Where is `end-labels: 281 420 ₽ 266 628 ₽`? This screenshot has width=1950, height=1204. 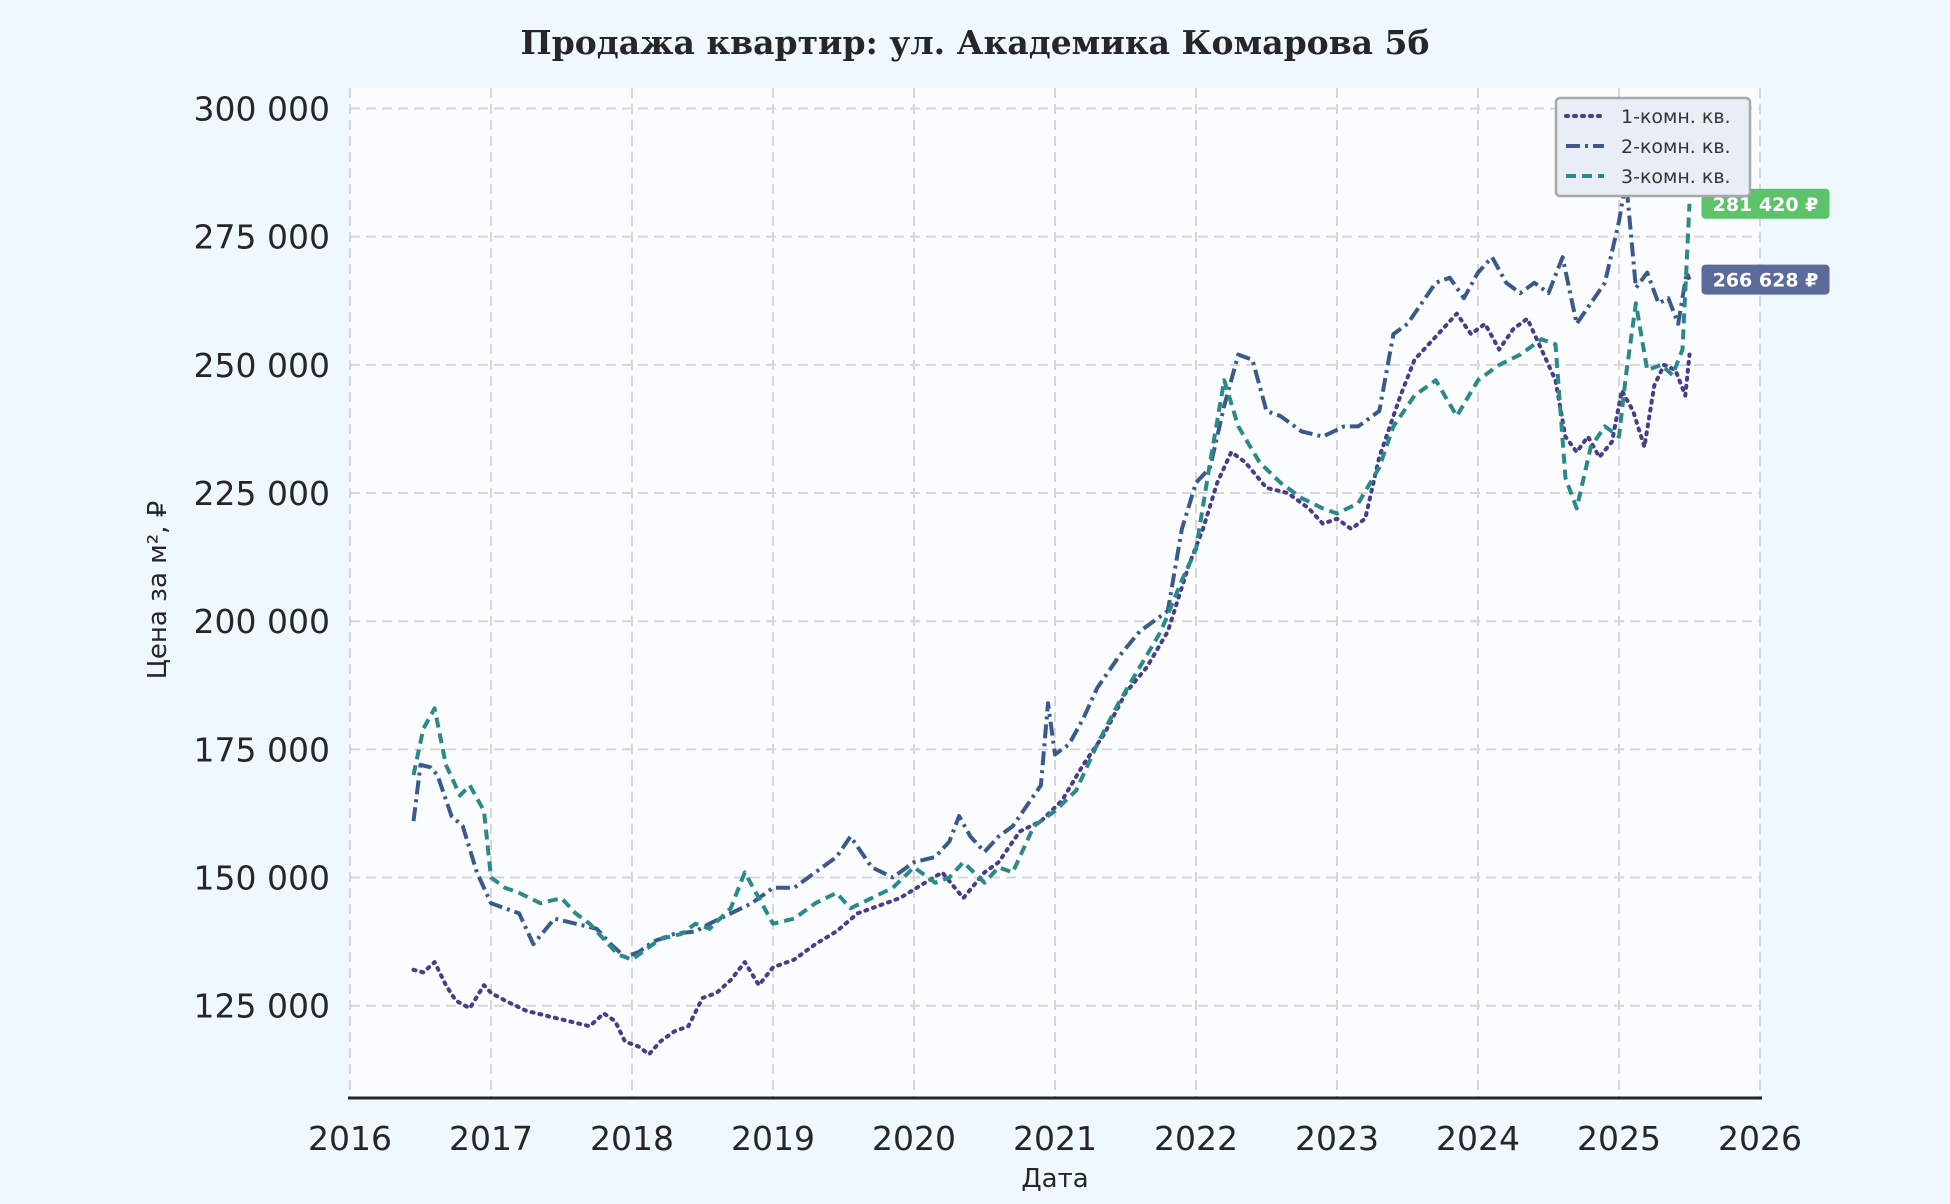
end-labels: 281 420 ₽ 266 628 ₽ is located at coordinates (1765, 241).